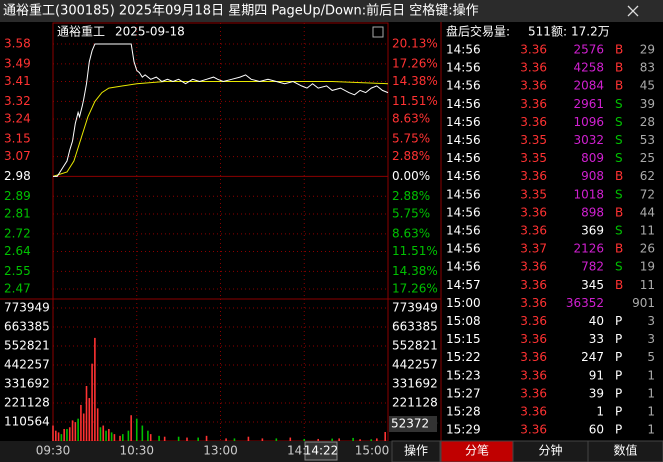 Image resolution: width=663 pixels, height=462 pixels. I want to click on tick-volume: 247, so click(592, 357).